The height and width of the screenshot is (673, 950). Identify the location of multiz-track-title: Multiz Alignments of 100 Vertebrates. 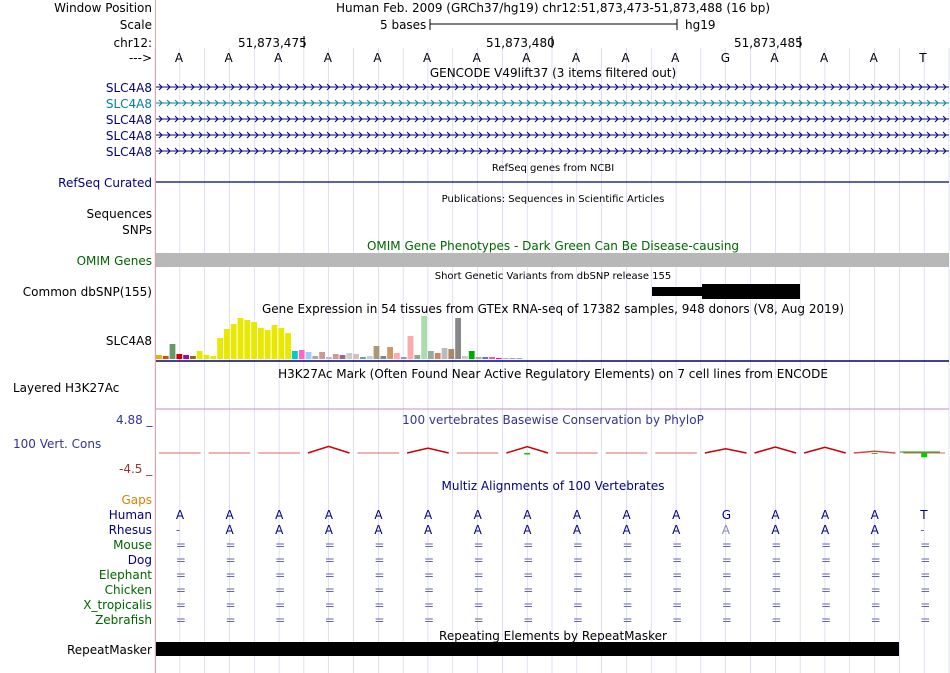
(553, 486).